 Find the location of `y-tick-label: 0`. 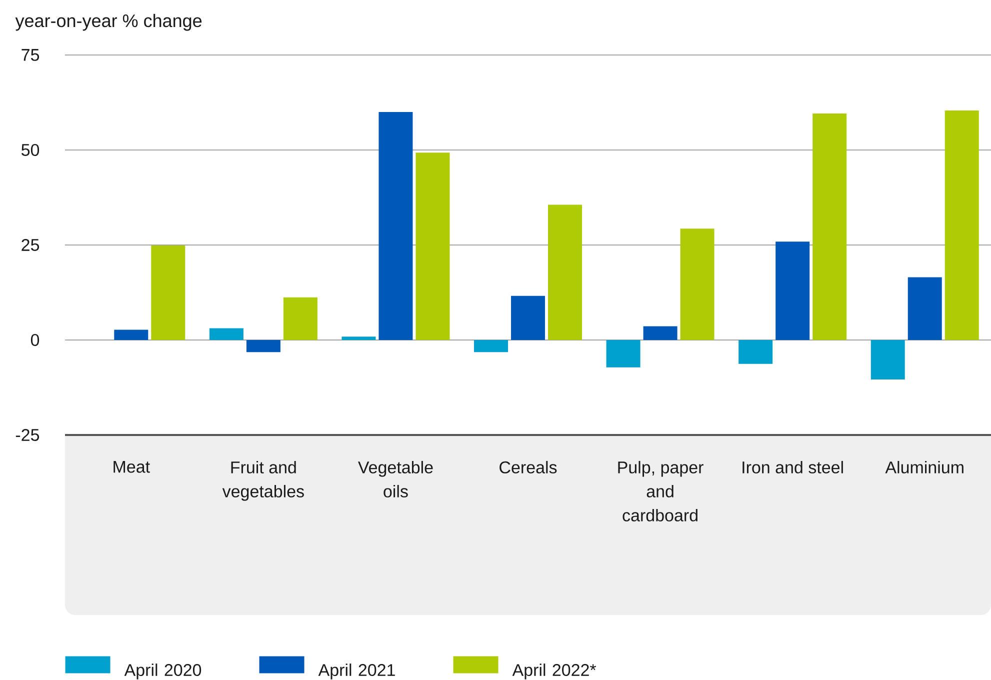

y-tick-label: 0 is located at coordinates (35, 340).